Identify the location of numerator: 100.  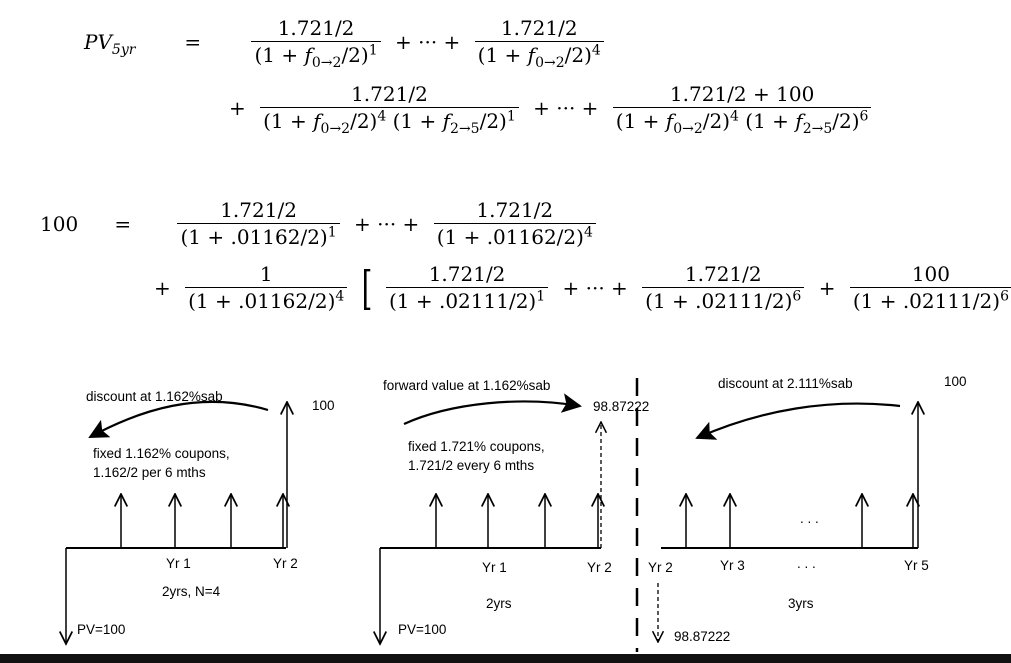
(930, 276).